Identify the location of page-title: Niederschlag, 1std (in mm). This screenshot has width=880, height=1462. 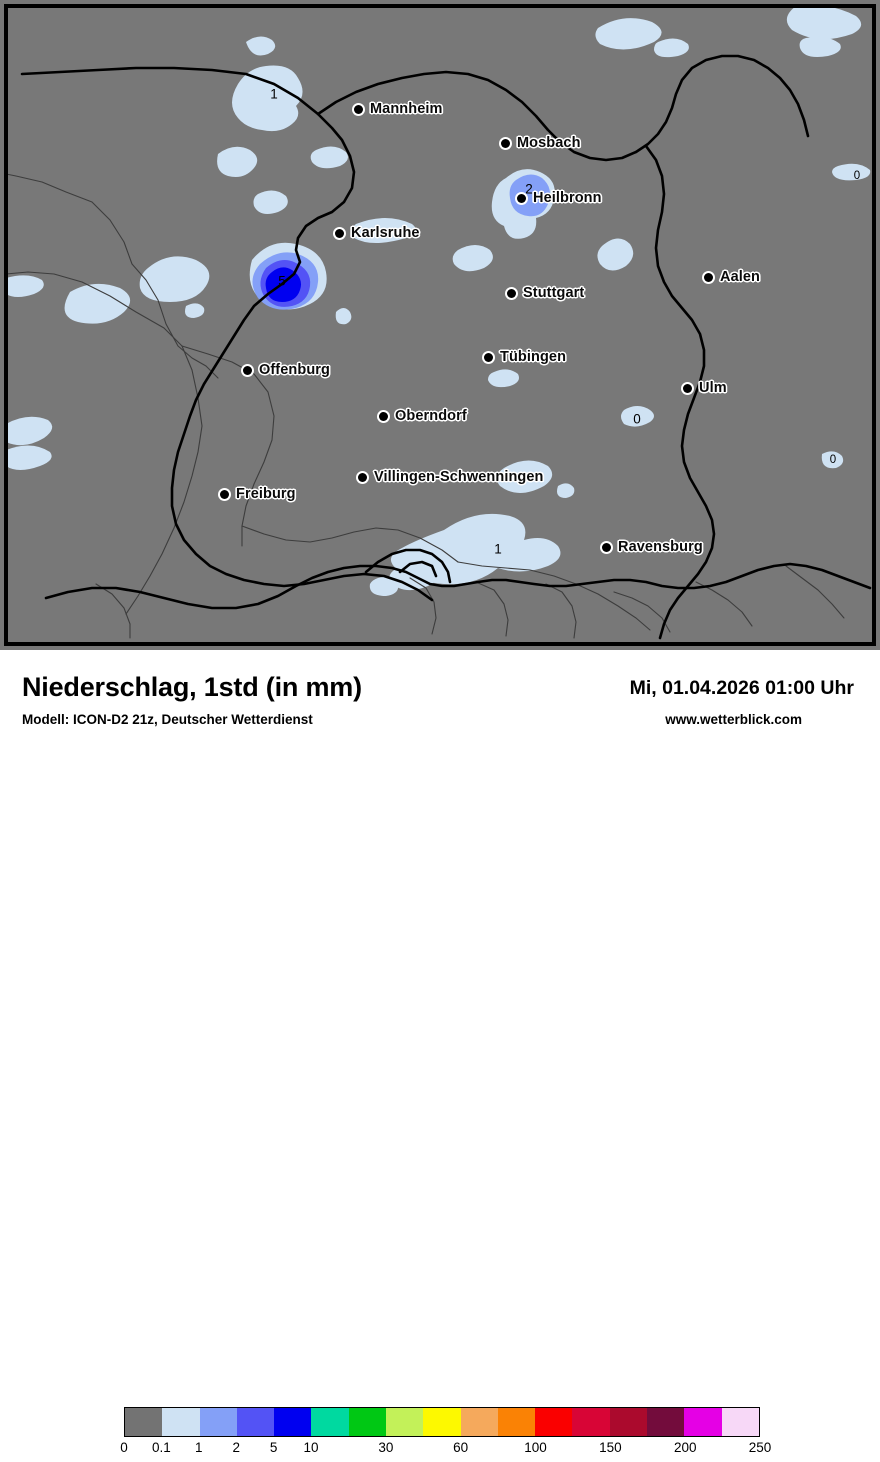
(192, 687).